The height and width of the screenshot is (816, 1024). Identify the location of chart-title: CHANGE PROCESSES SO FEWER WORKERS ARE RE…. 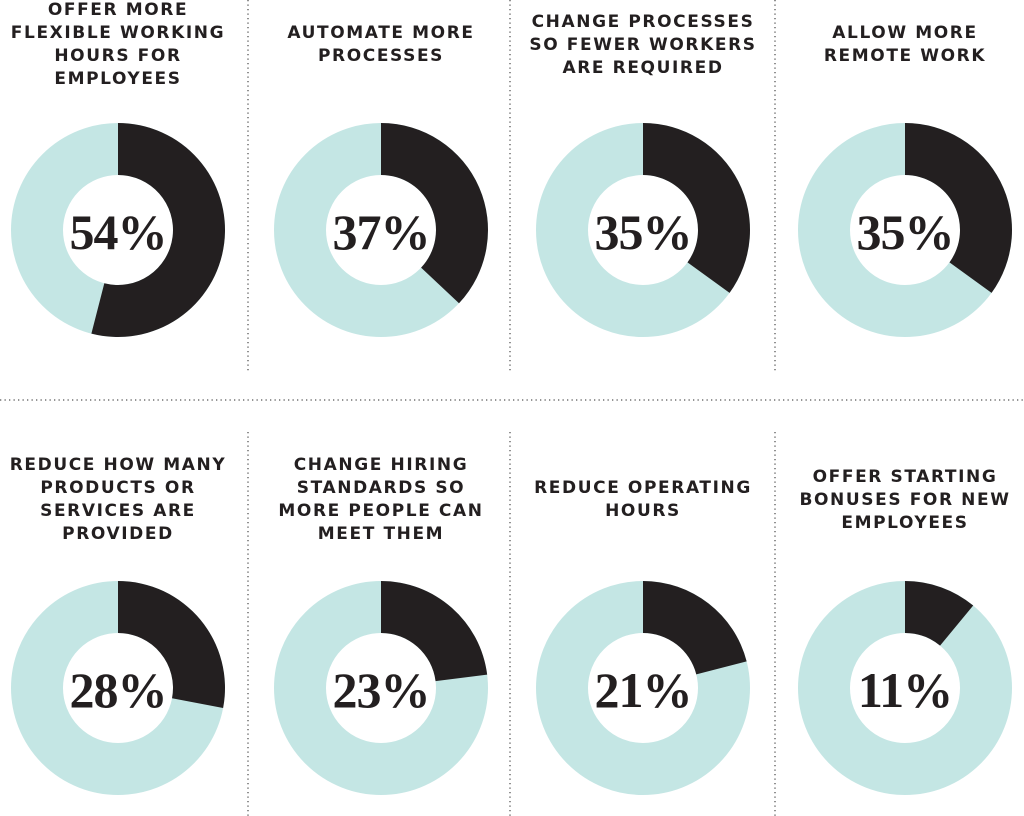
(643, 44).